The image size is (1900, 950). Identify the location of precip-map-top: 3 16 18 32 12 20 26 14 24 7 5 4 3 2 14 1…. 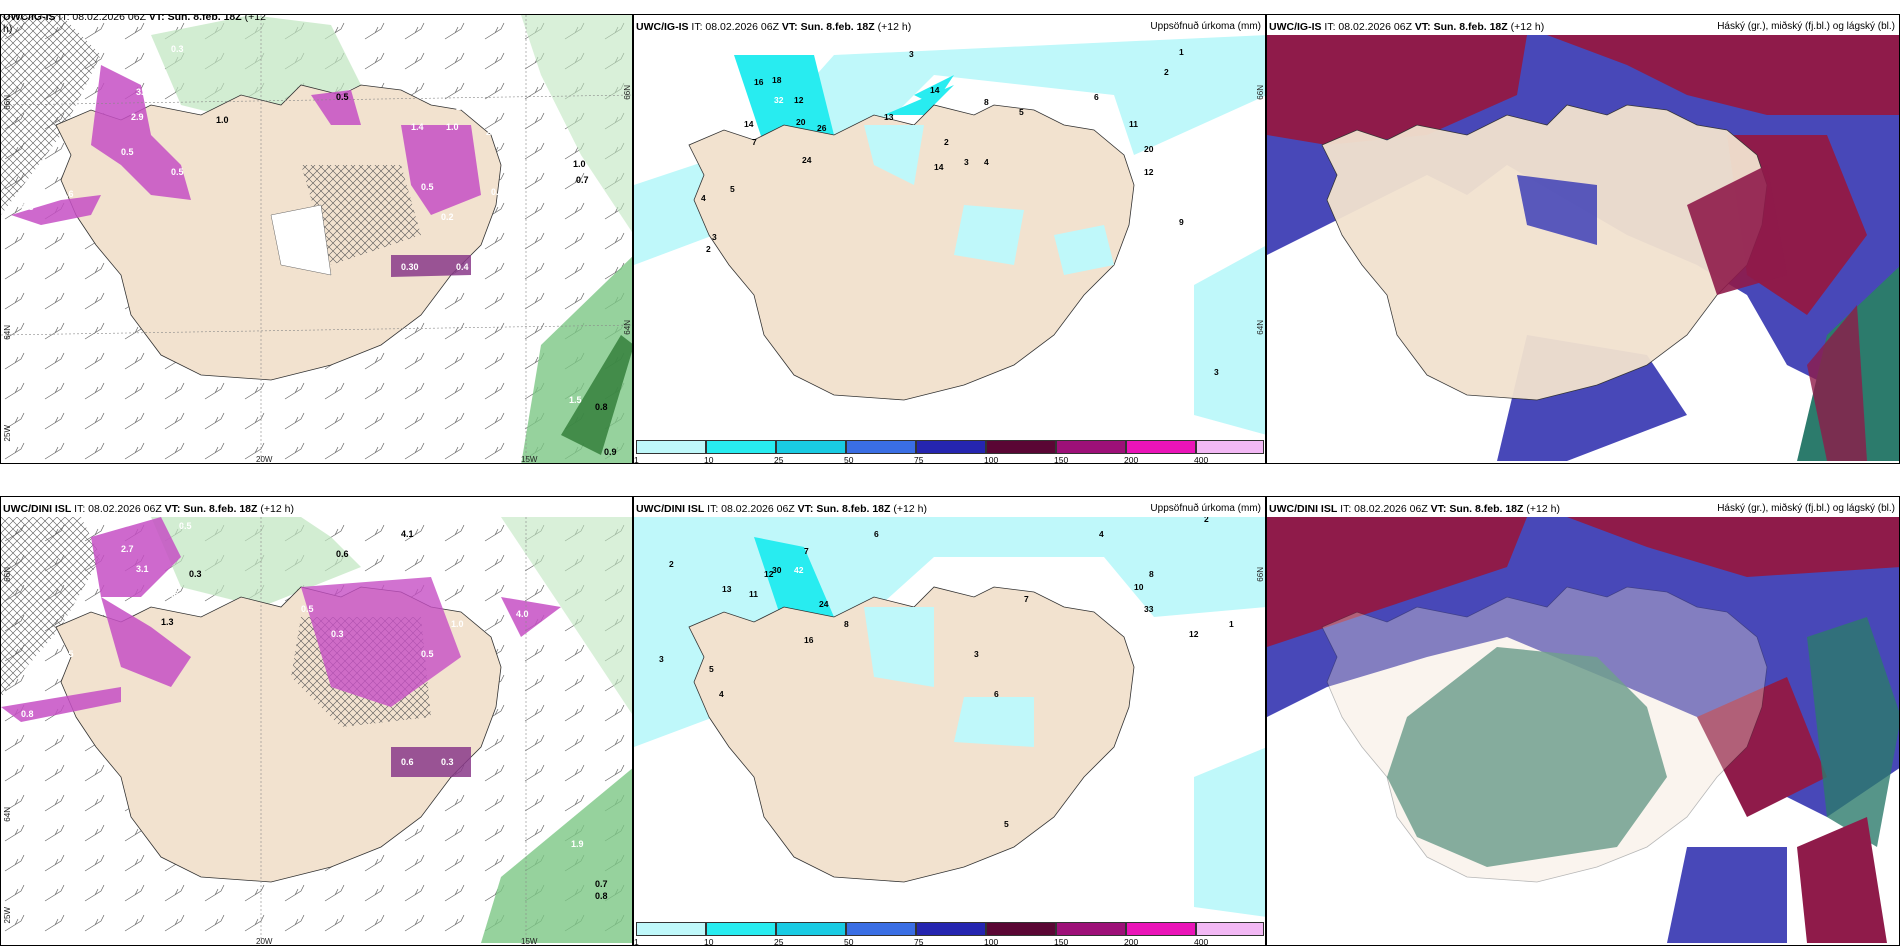
(949, 248).